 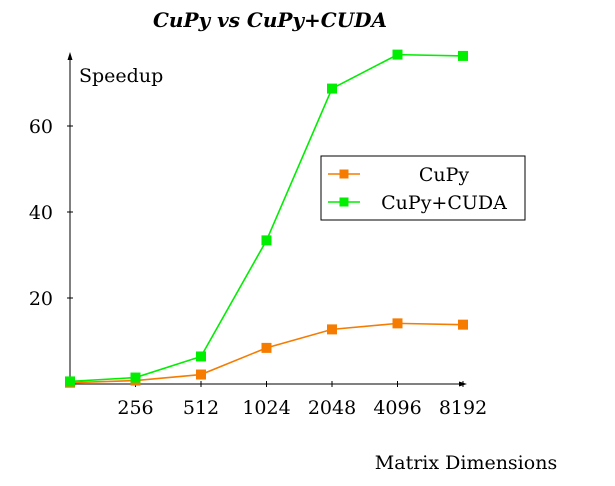 I want to click on chart-title: CuPy vs CuPy+CUDA, so click(x=270, y=20).